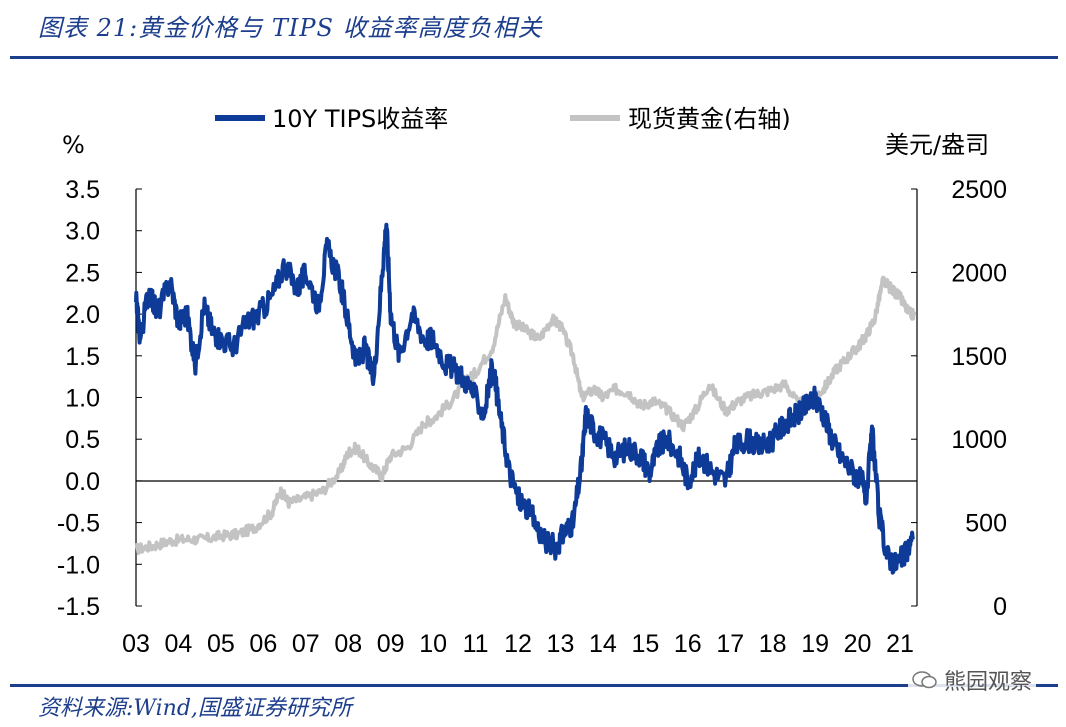 Image resolution: width=1066 pixels, height=727 pixels. Describe the element at coordinates (360, 119) in the screenshot. I see `legend-label-tips: 10Y TIPS收益率` at that location.